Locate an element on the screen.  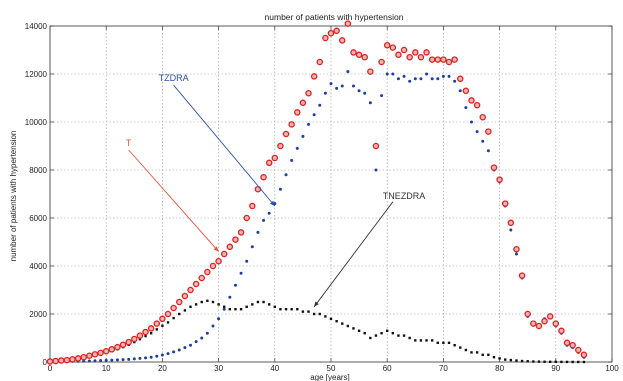
annotation-label-t: T is located at coordinates (129, 143).